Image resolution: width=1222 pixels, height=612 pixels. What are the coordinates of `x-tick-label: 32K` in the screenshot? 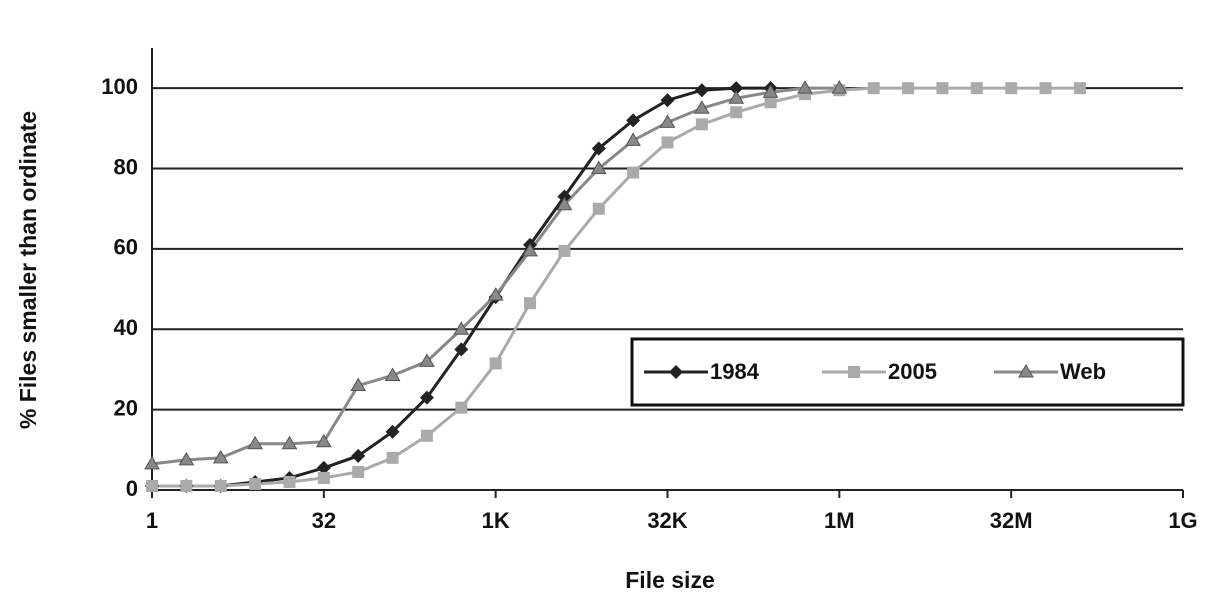 It's located at (667, 520).